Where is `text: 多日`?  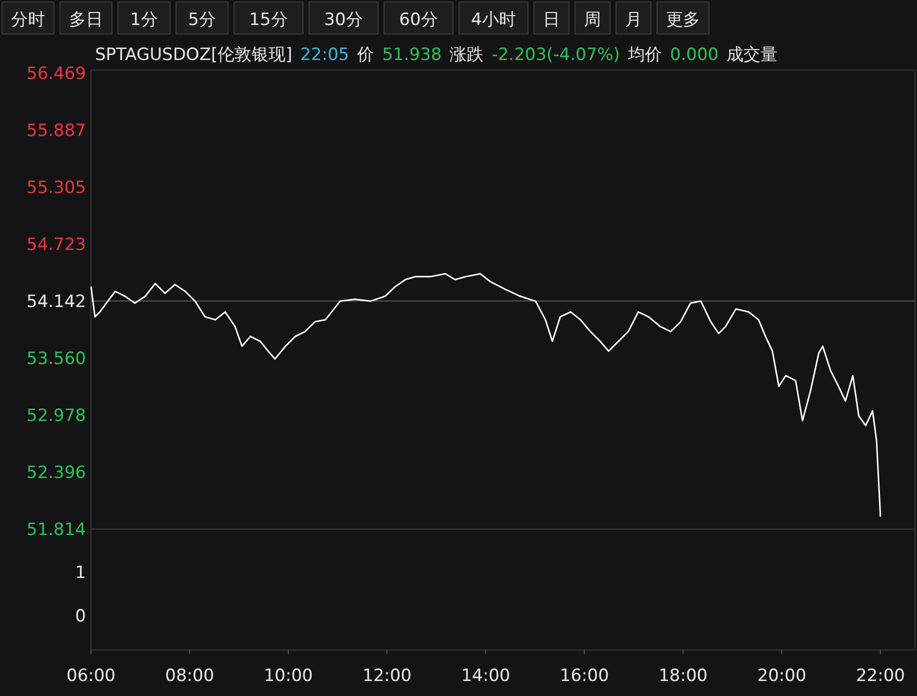
text: 多日 is located at coordinates (86, 20).